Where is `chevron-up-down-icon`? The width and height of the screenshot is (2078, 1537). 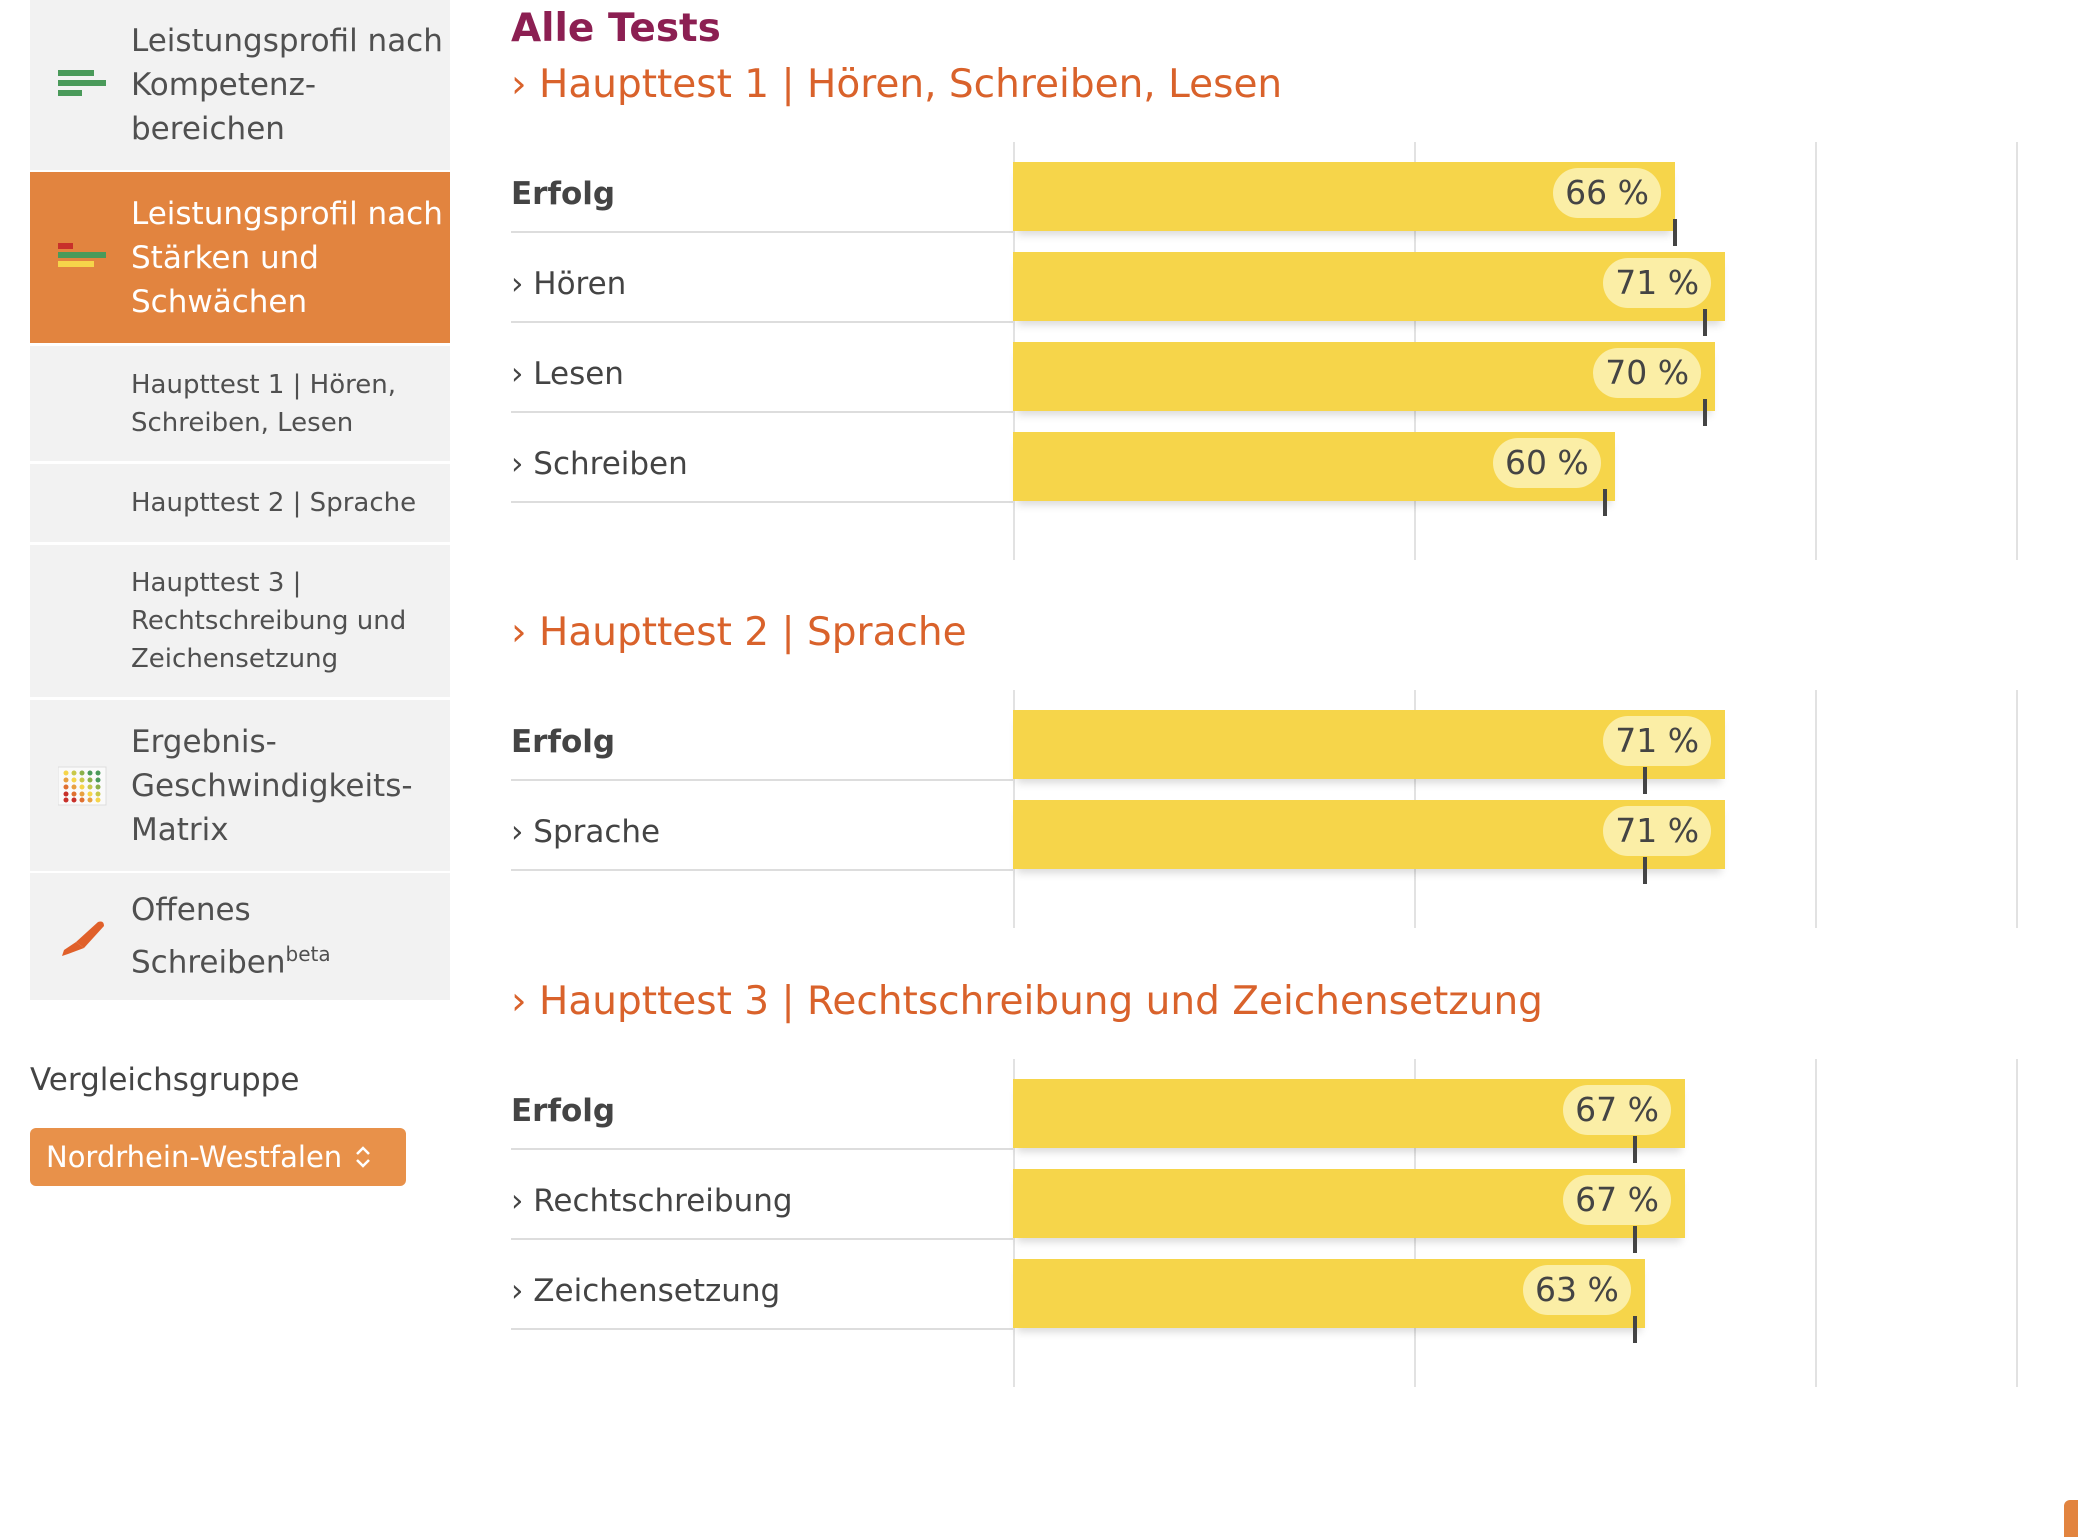
chevron-up-down-icon is located at coordinates (363, 1157).